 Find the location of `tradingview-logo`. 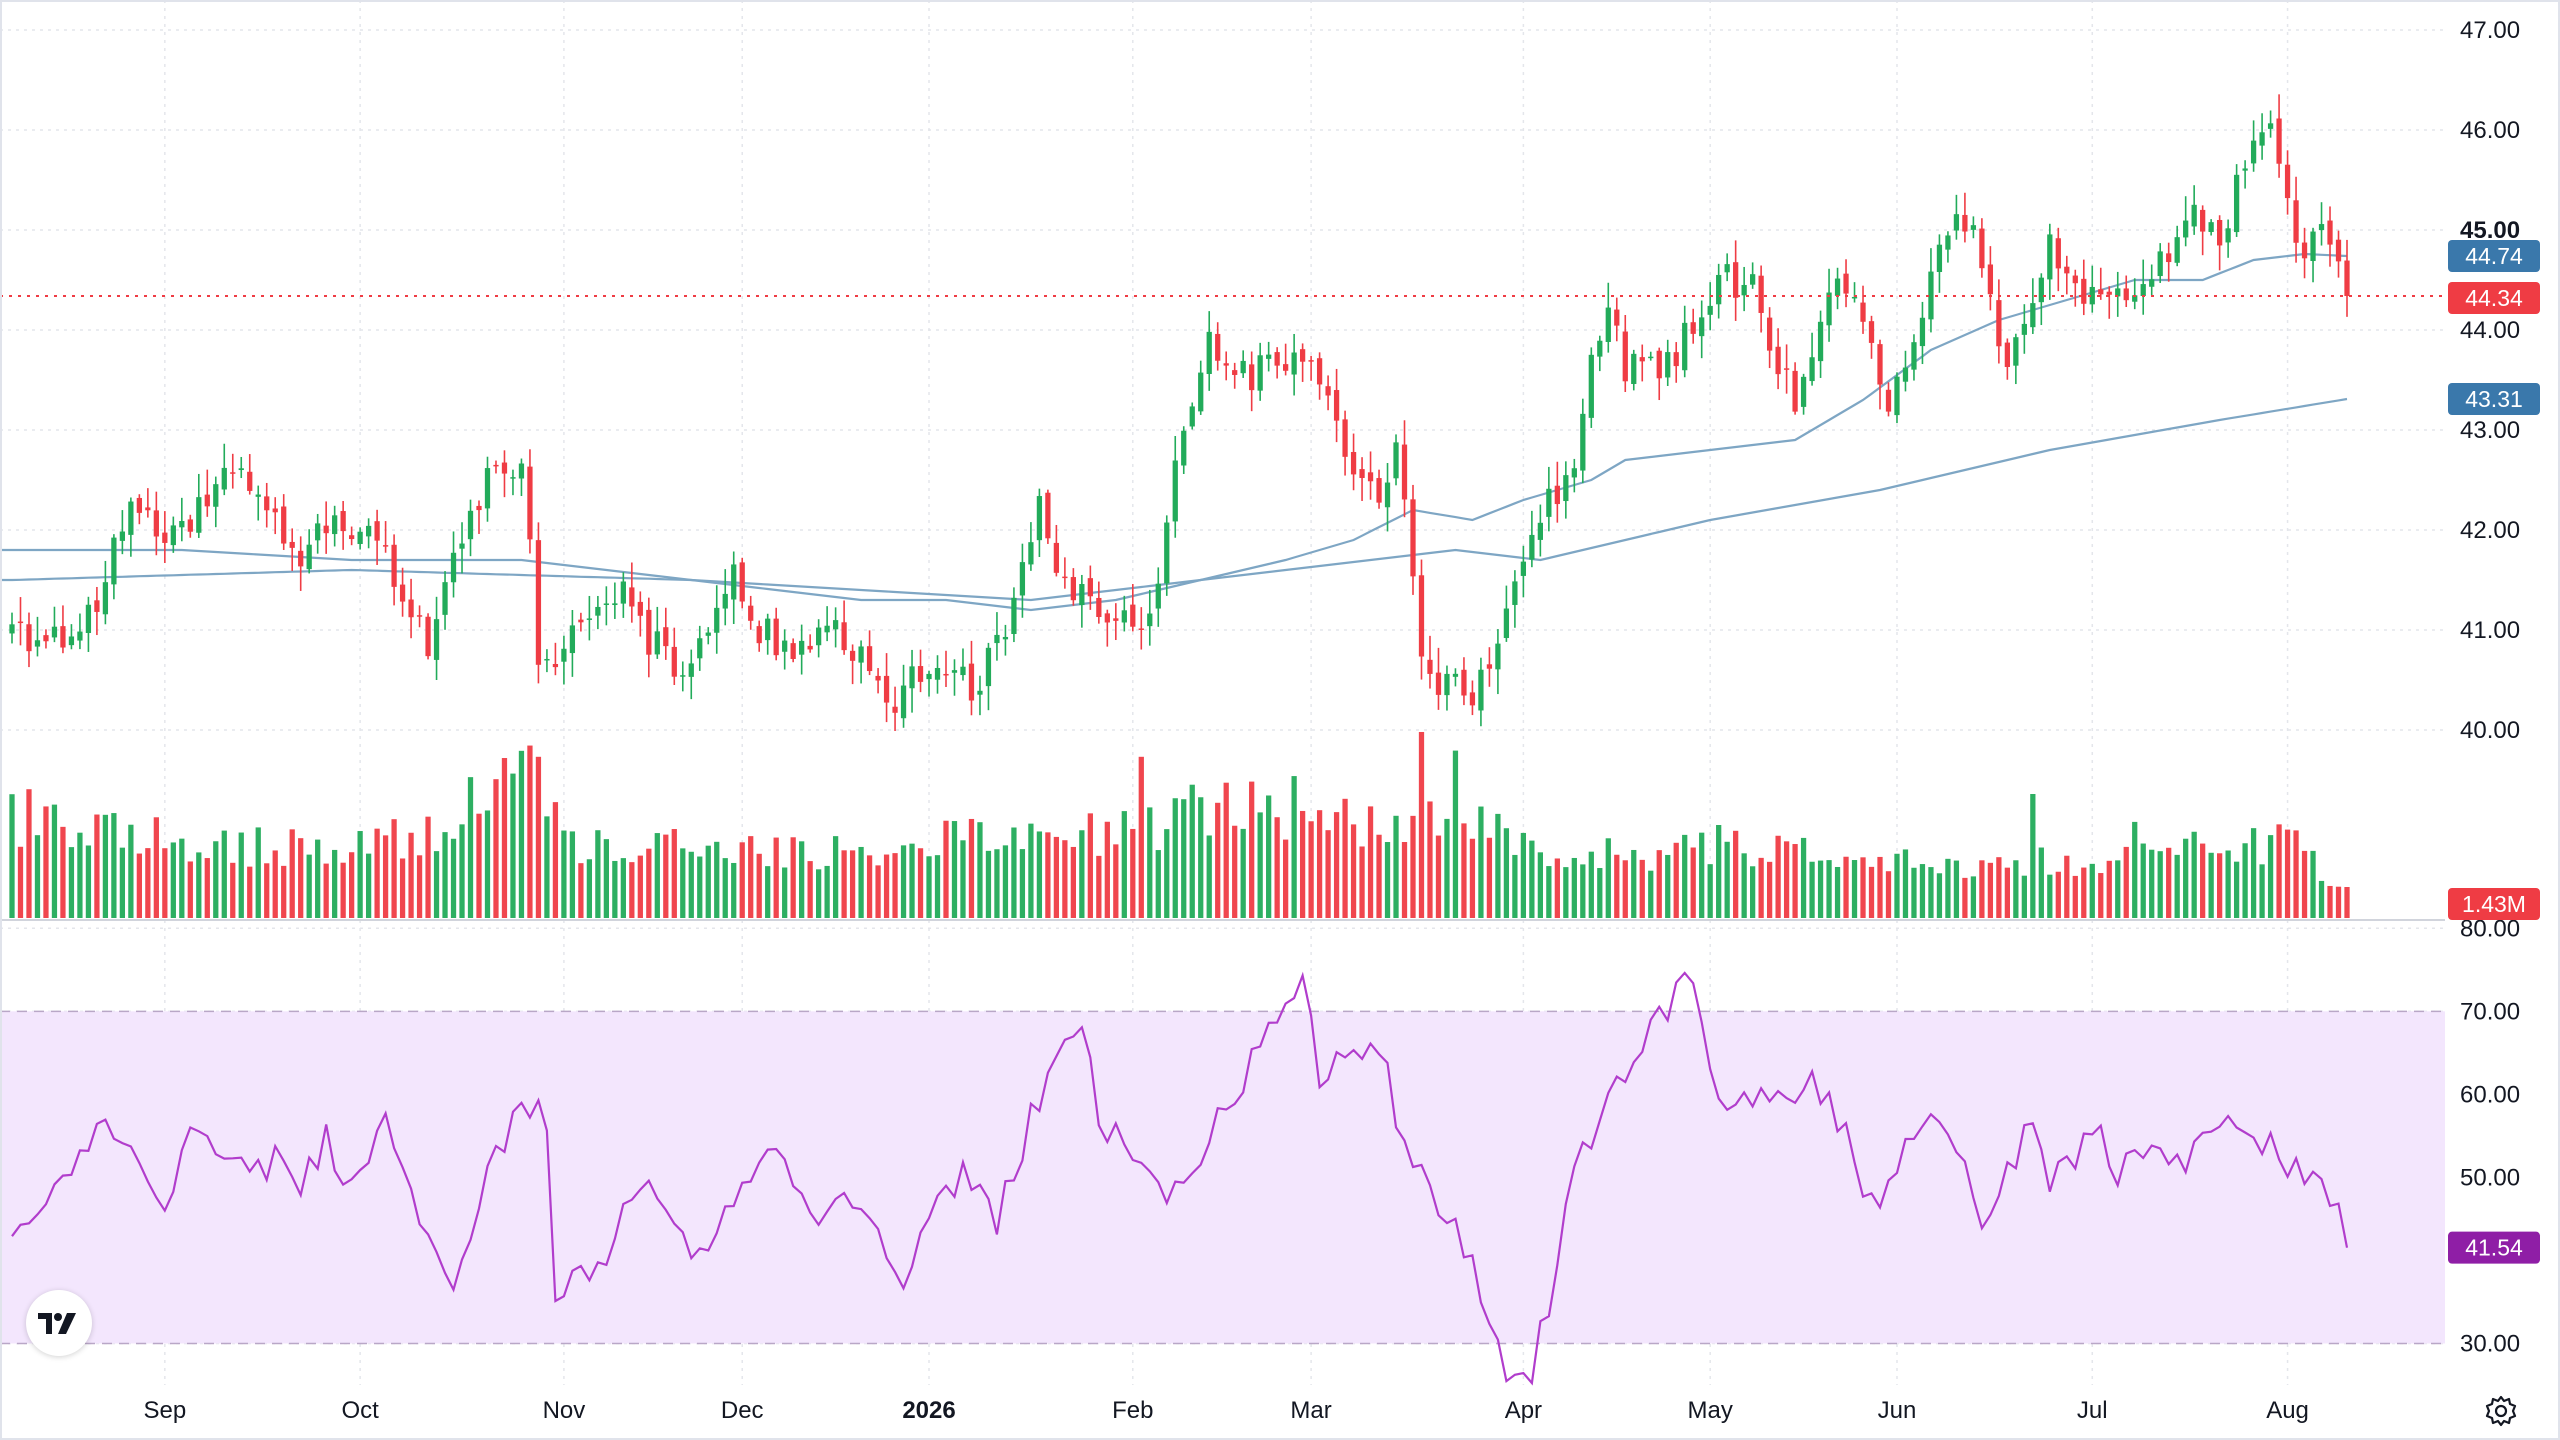

tradingview-logo is located at coordinates (59, 1323).